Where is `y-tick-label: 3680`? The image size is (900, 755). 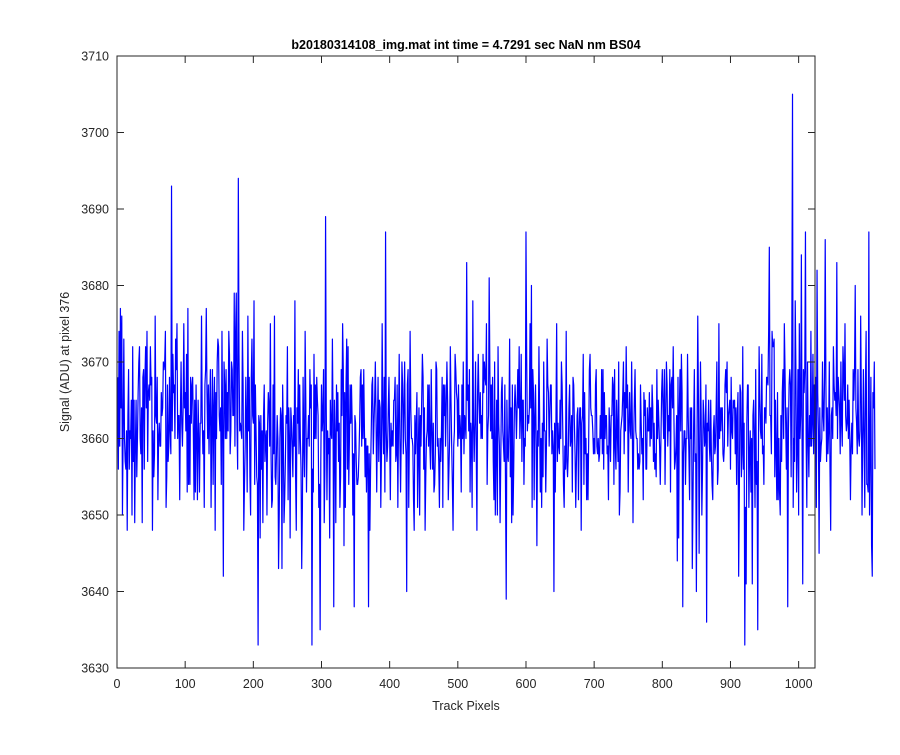 y-tick-label: 3680 is located at coordinates (95, 286).